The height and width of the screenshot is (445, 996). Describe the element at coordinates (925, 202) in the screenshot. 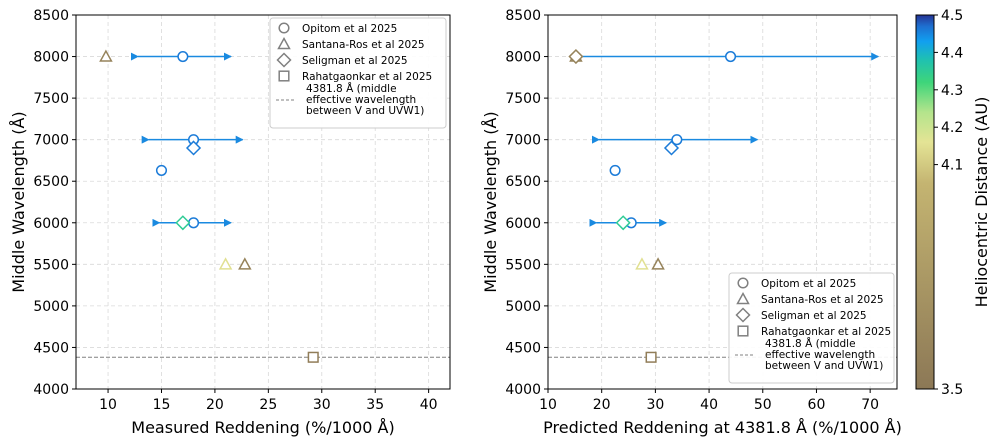

I see `colorbar-gradient` at that location.